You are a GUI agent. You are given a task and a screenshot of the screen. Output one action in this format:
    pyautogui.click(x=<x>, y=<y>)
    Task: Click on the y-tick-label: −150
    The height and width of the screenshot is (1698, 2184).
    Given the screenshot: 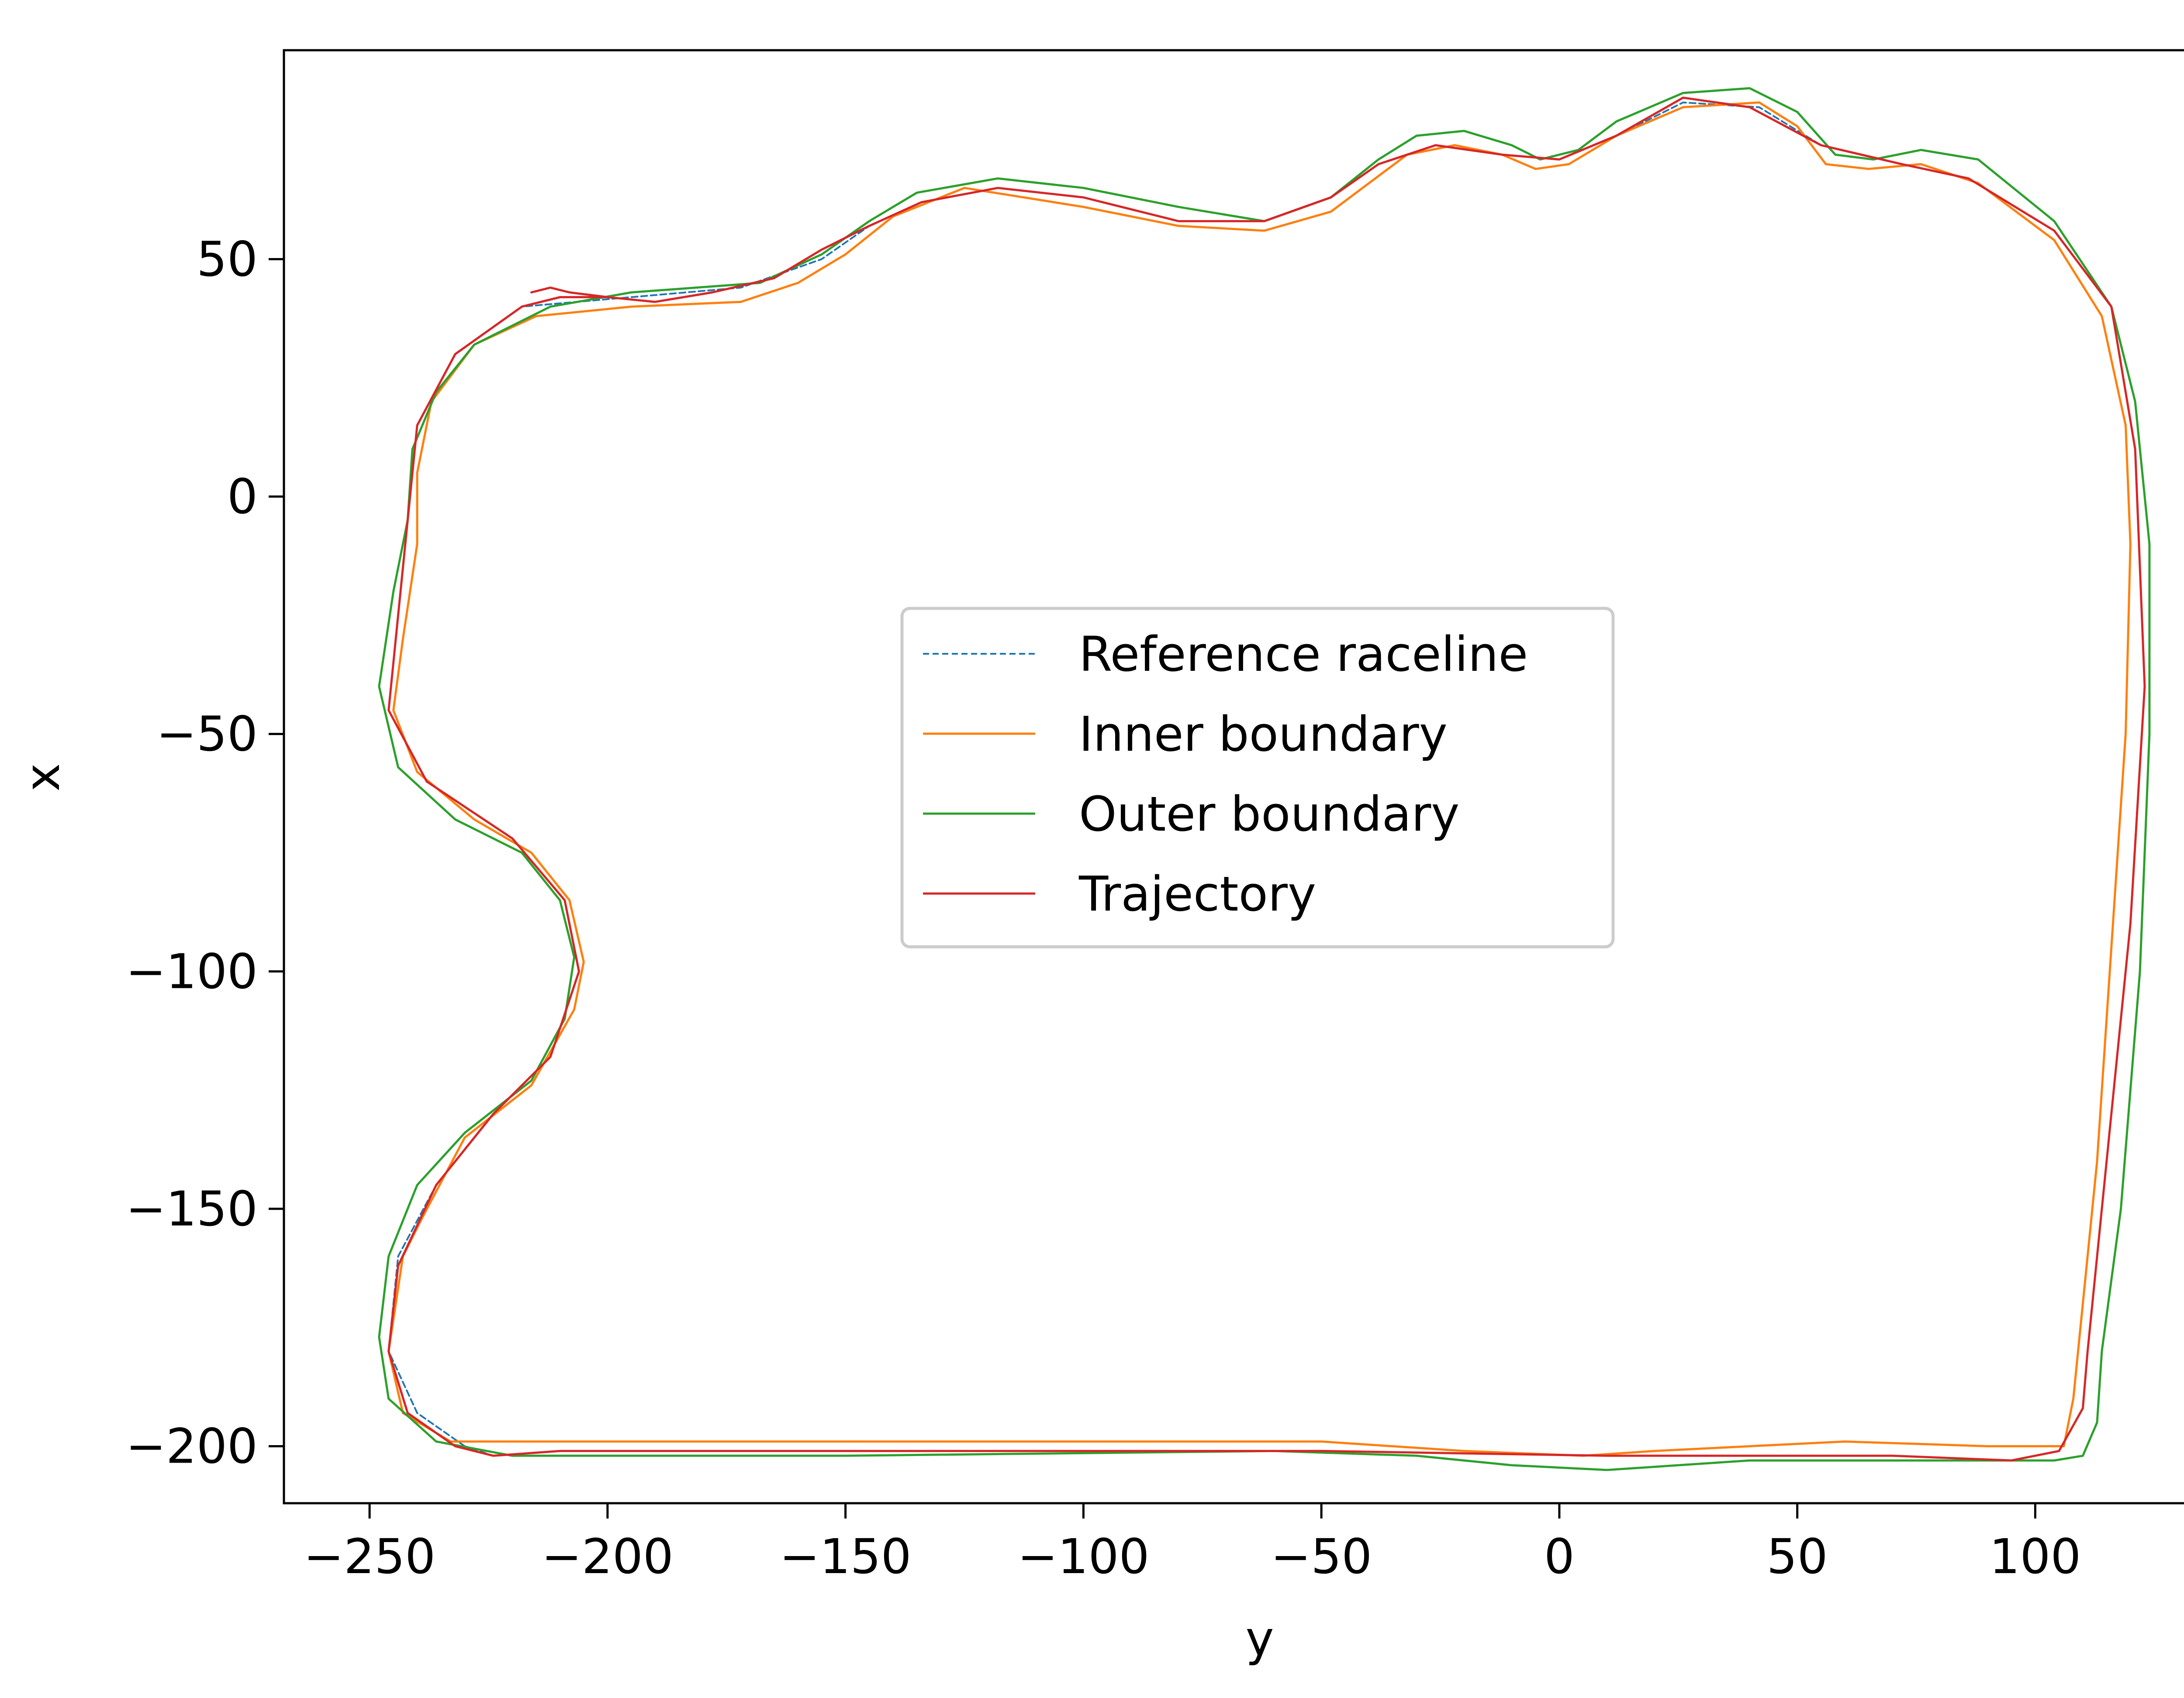 What is the action you would take?
    pyautogui.click(x=192, y=1209)
    